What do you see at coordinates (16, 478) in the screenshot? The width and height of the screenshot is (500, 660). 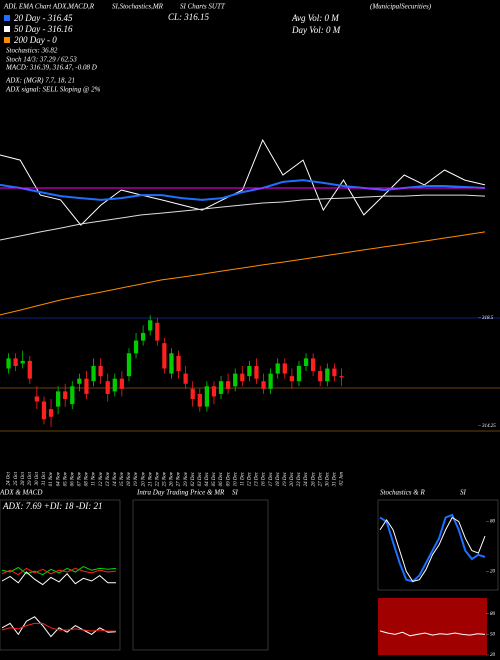 I see `x-tick-label: 25 Oct` at bounding box center [16, 478].